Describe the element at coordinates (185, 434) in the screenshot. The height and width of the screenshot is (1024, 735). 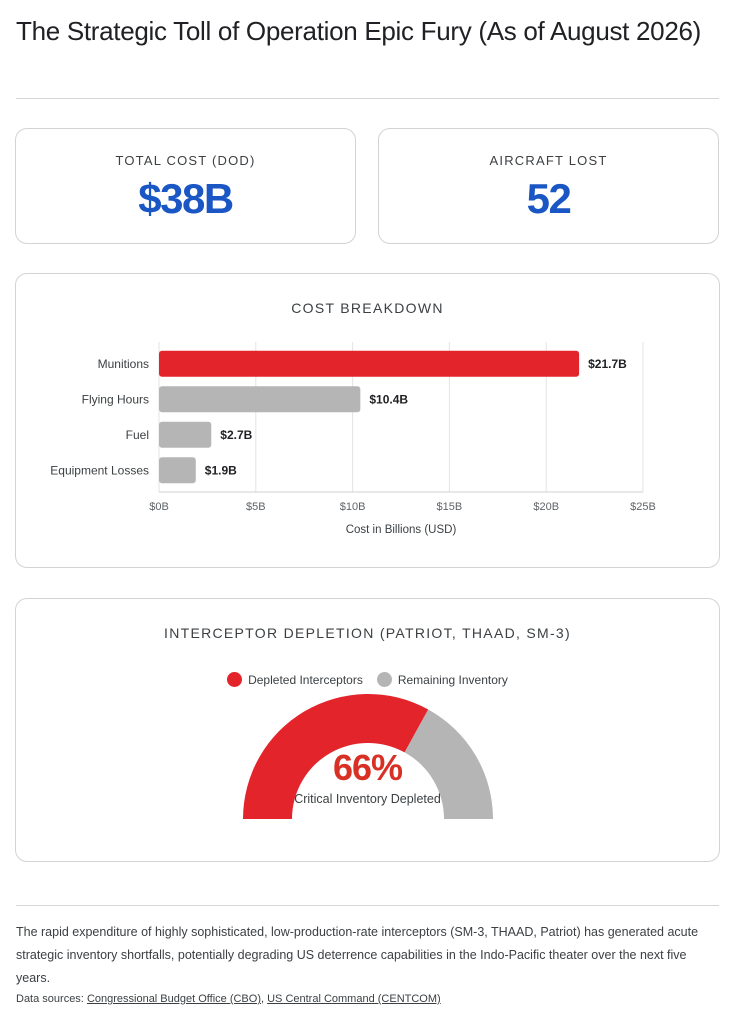
I see `bar-fuel` at that location.